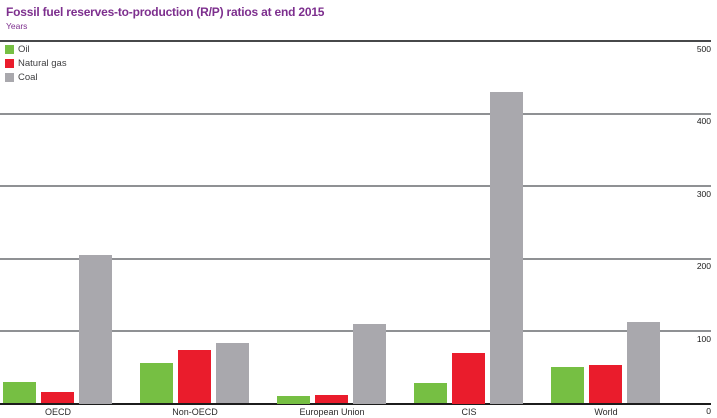  What do you see at coordinates (468, 378) in the screenshot?
I see `bar-natural-gas-cis` at bounding box center [468, 378].